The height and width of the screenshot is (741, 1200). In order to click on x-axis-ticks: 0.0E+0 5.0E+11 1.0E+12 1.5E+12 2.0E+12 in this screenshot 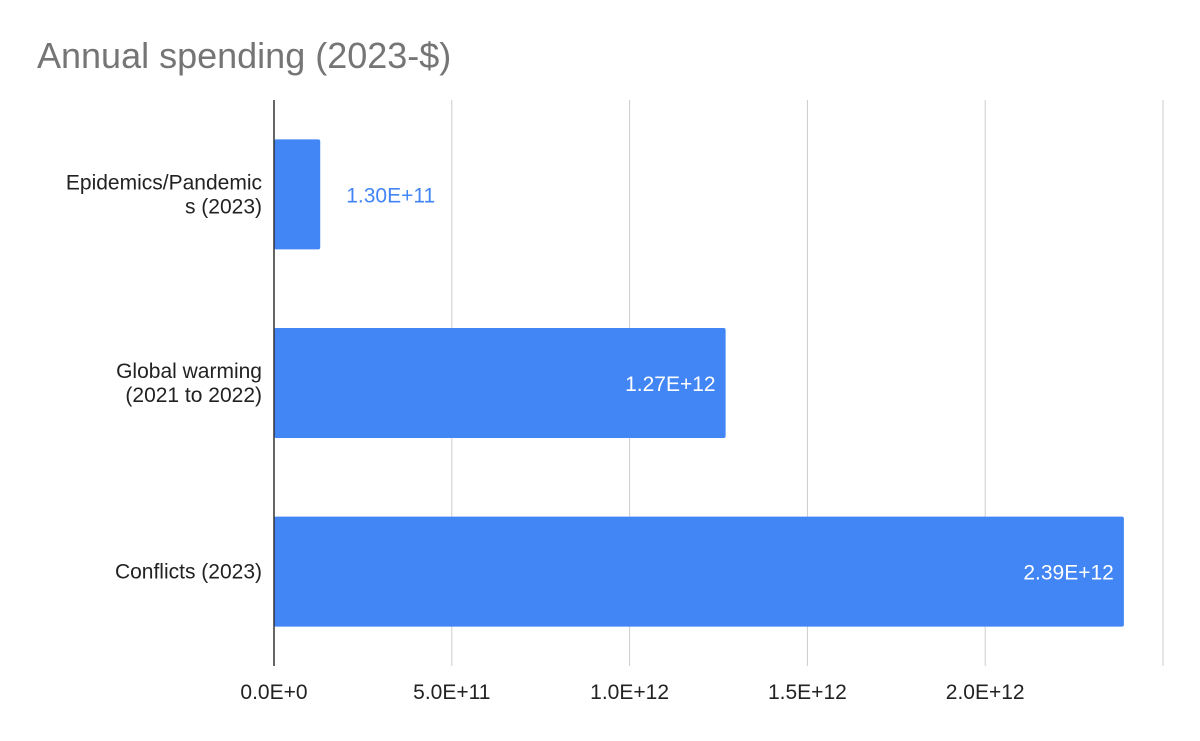, I will do `click(632, 692)`.